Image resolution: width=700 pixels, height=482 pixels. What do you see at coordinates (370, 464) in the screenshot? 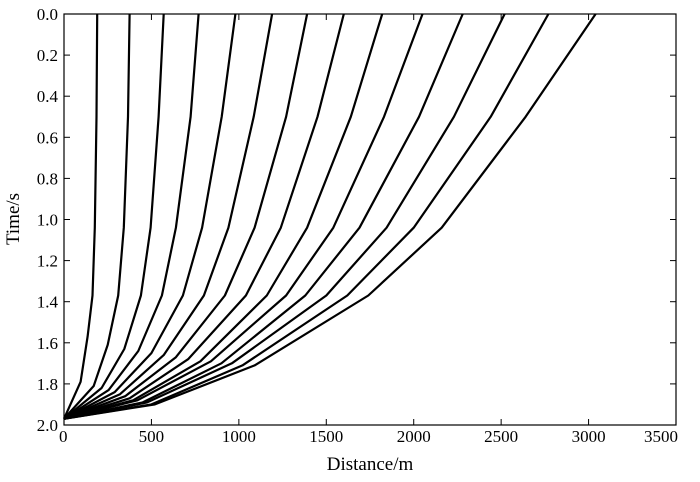
I see `x-axis-label: Distance/m` at bounding box center [370, 464].